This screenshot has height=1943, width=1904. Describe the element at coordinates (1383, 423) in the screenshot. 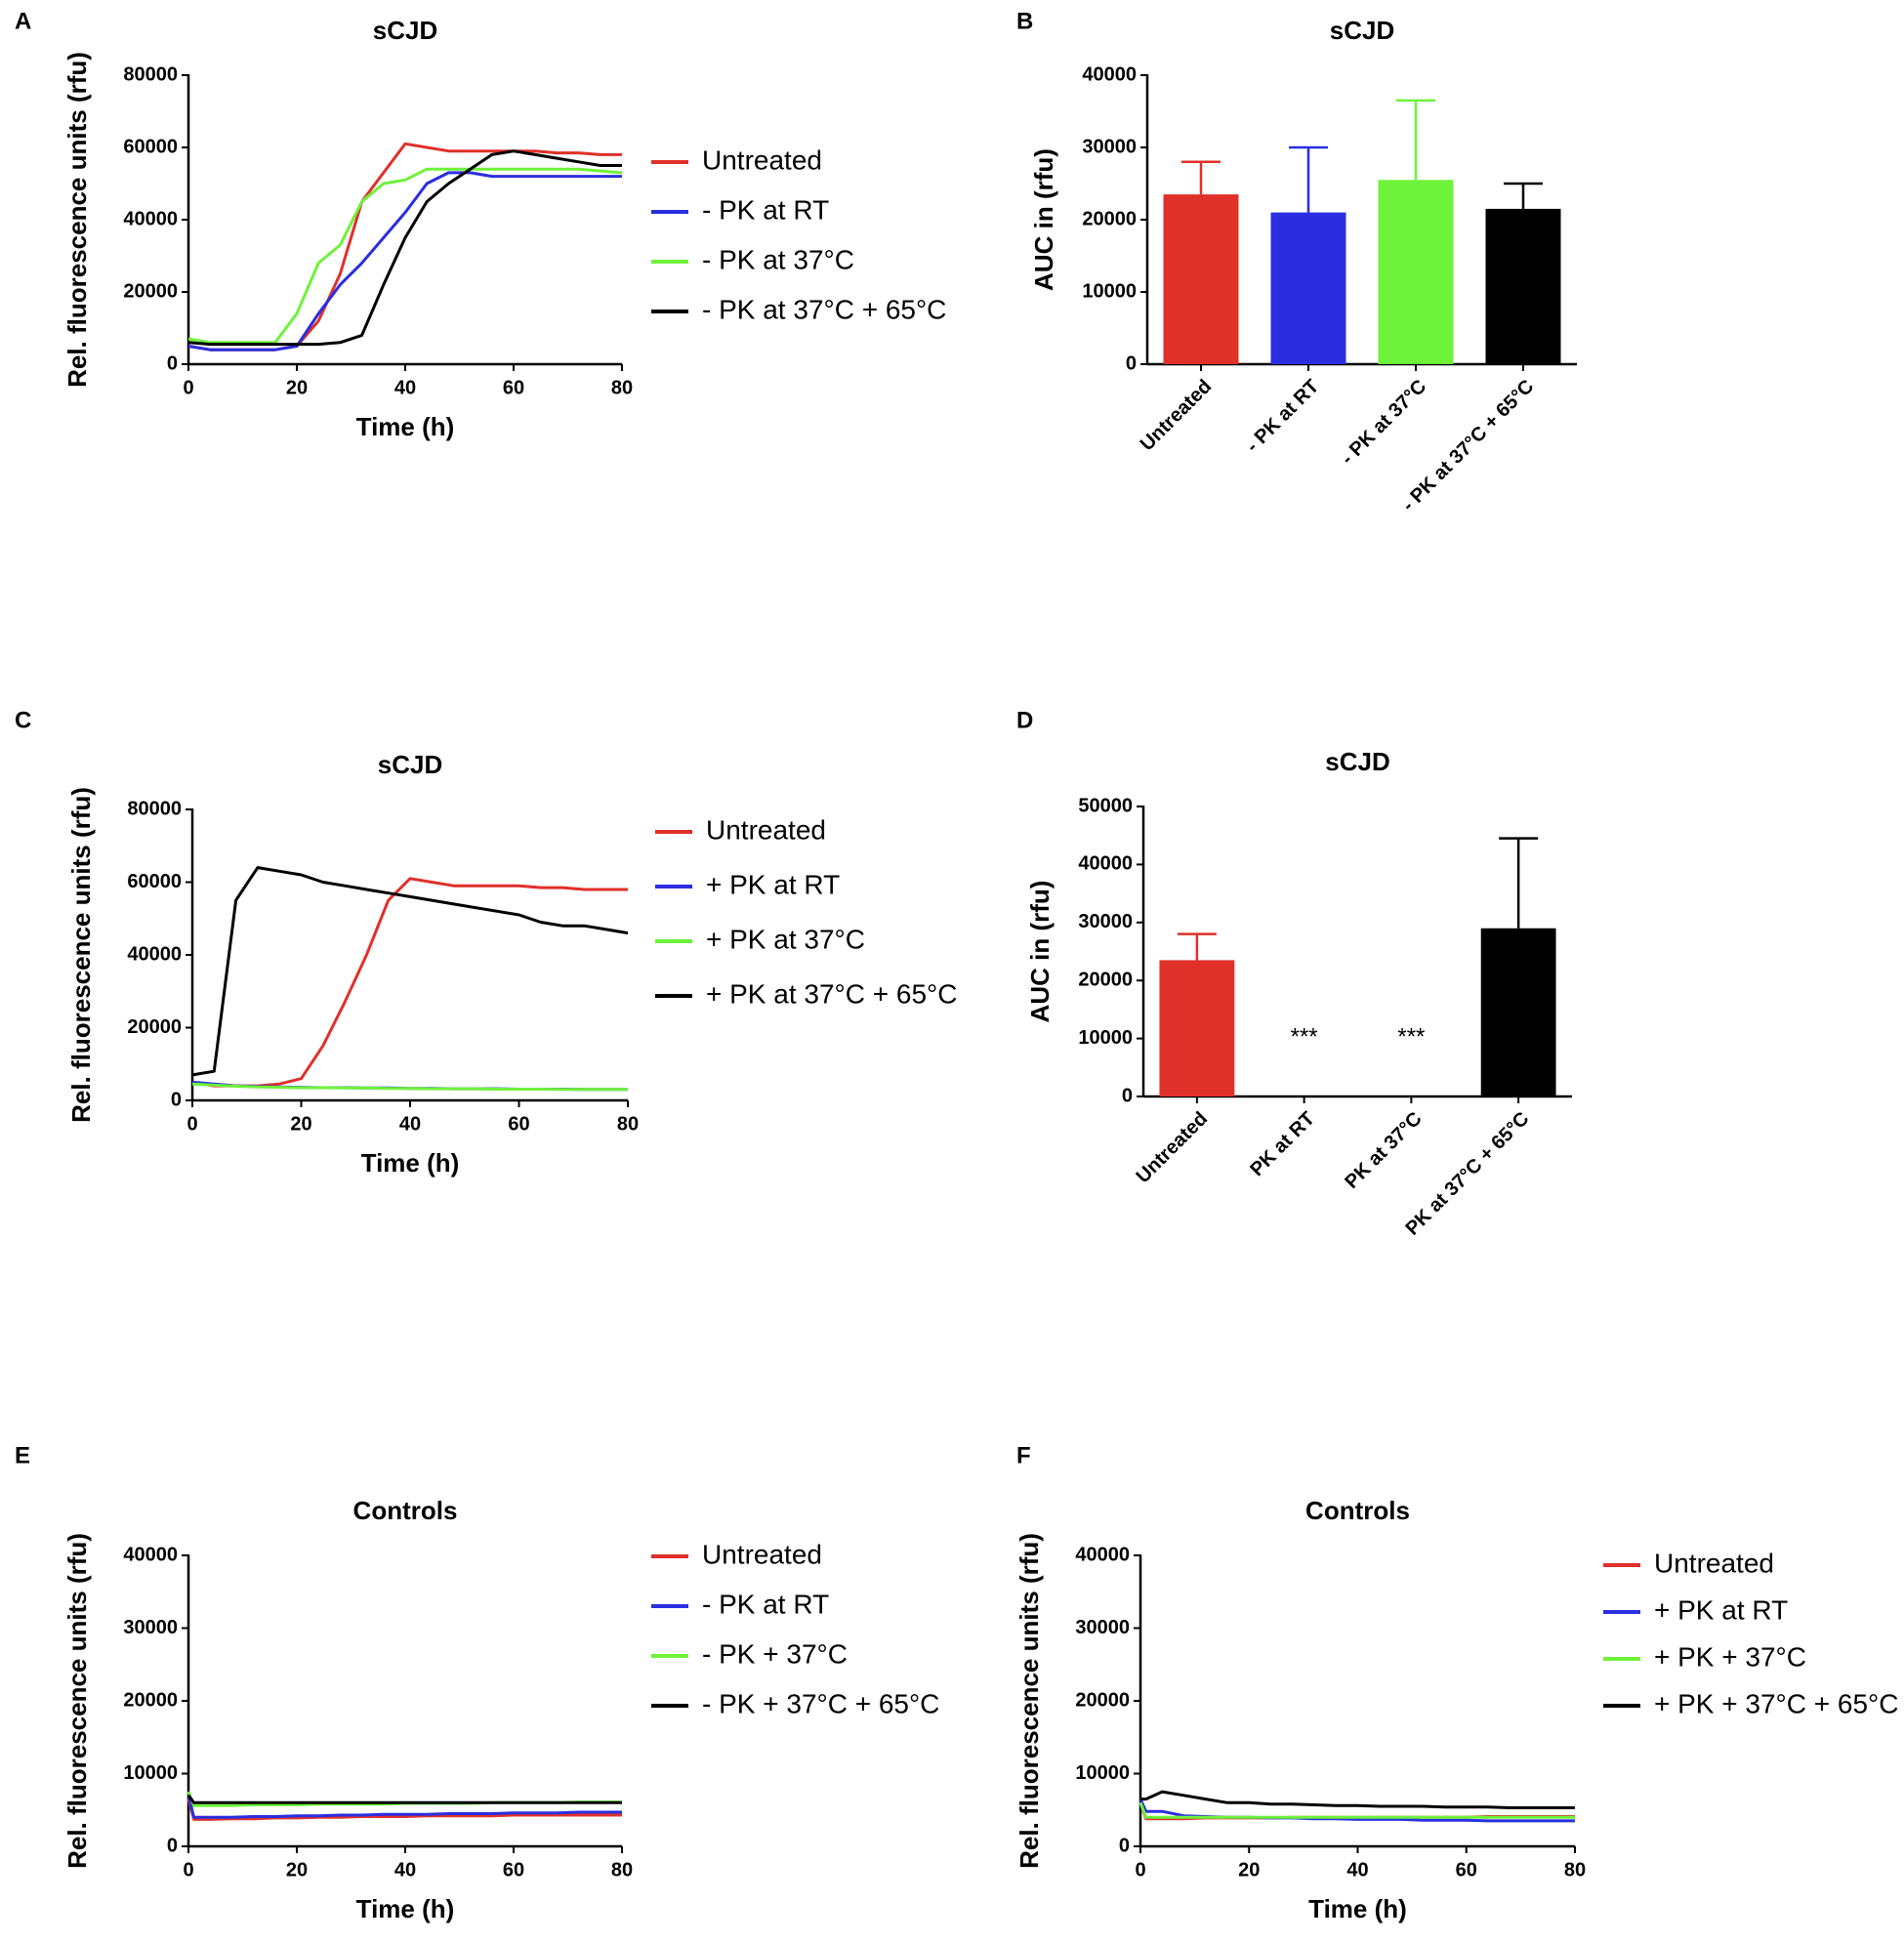

I see `category-label: - PK at 37°C` at that location.